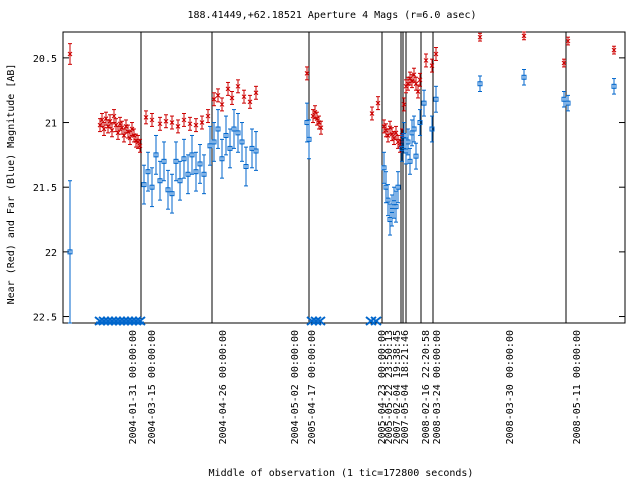  Describe the element at coordinates (11, 184) in the screenshot. I see `y-axis-label: Near (Red) and Far (Blue) Magnitude [AB]` at that location.